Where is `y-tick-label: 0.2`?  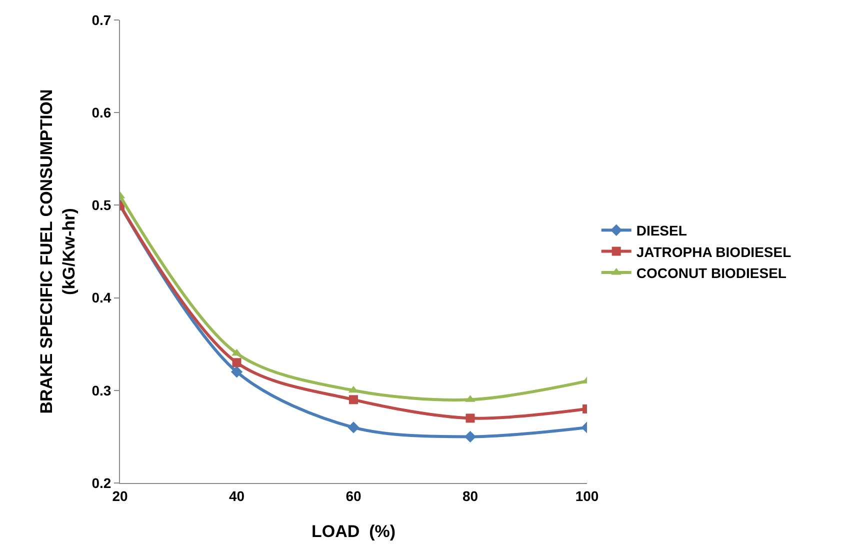 y-tick-label: 0.2 is located at coordinates (102, 482).